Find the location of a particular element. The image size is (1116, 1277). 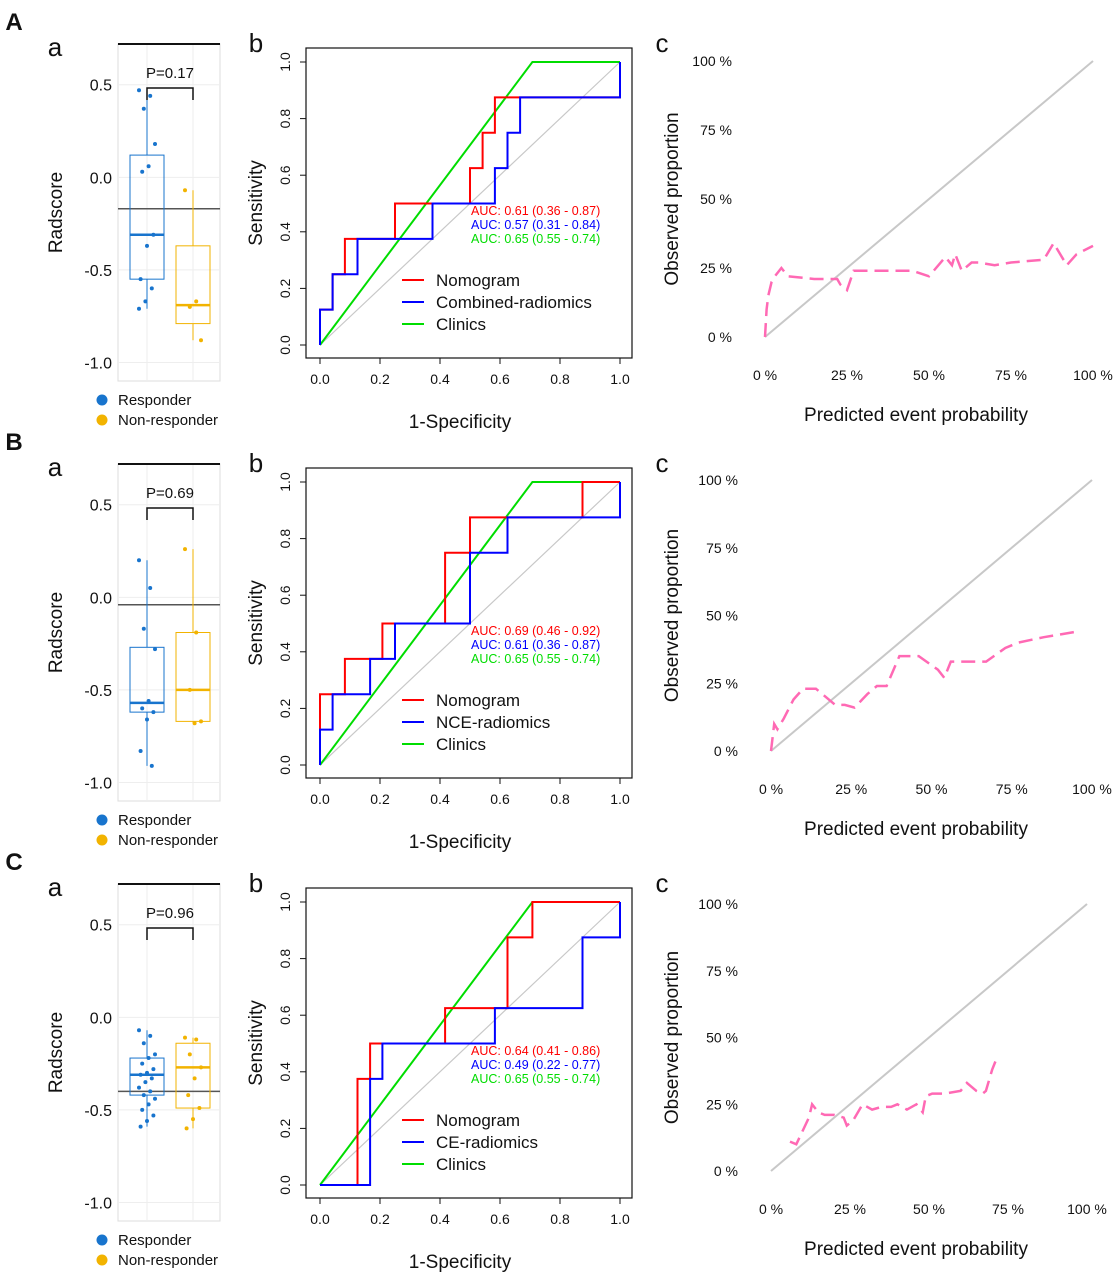

x-tick-label: 100 % is located at coordinates (1087, 1209).